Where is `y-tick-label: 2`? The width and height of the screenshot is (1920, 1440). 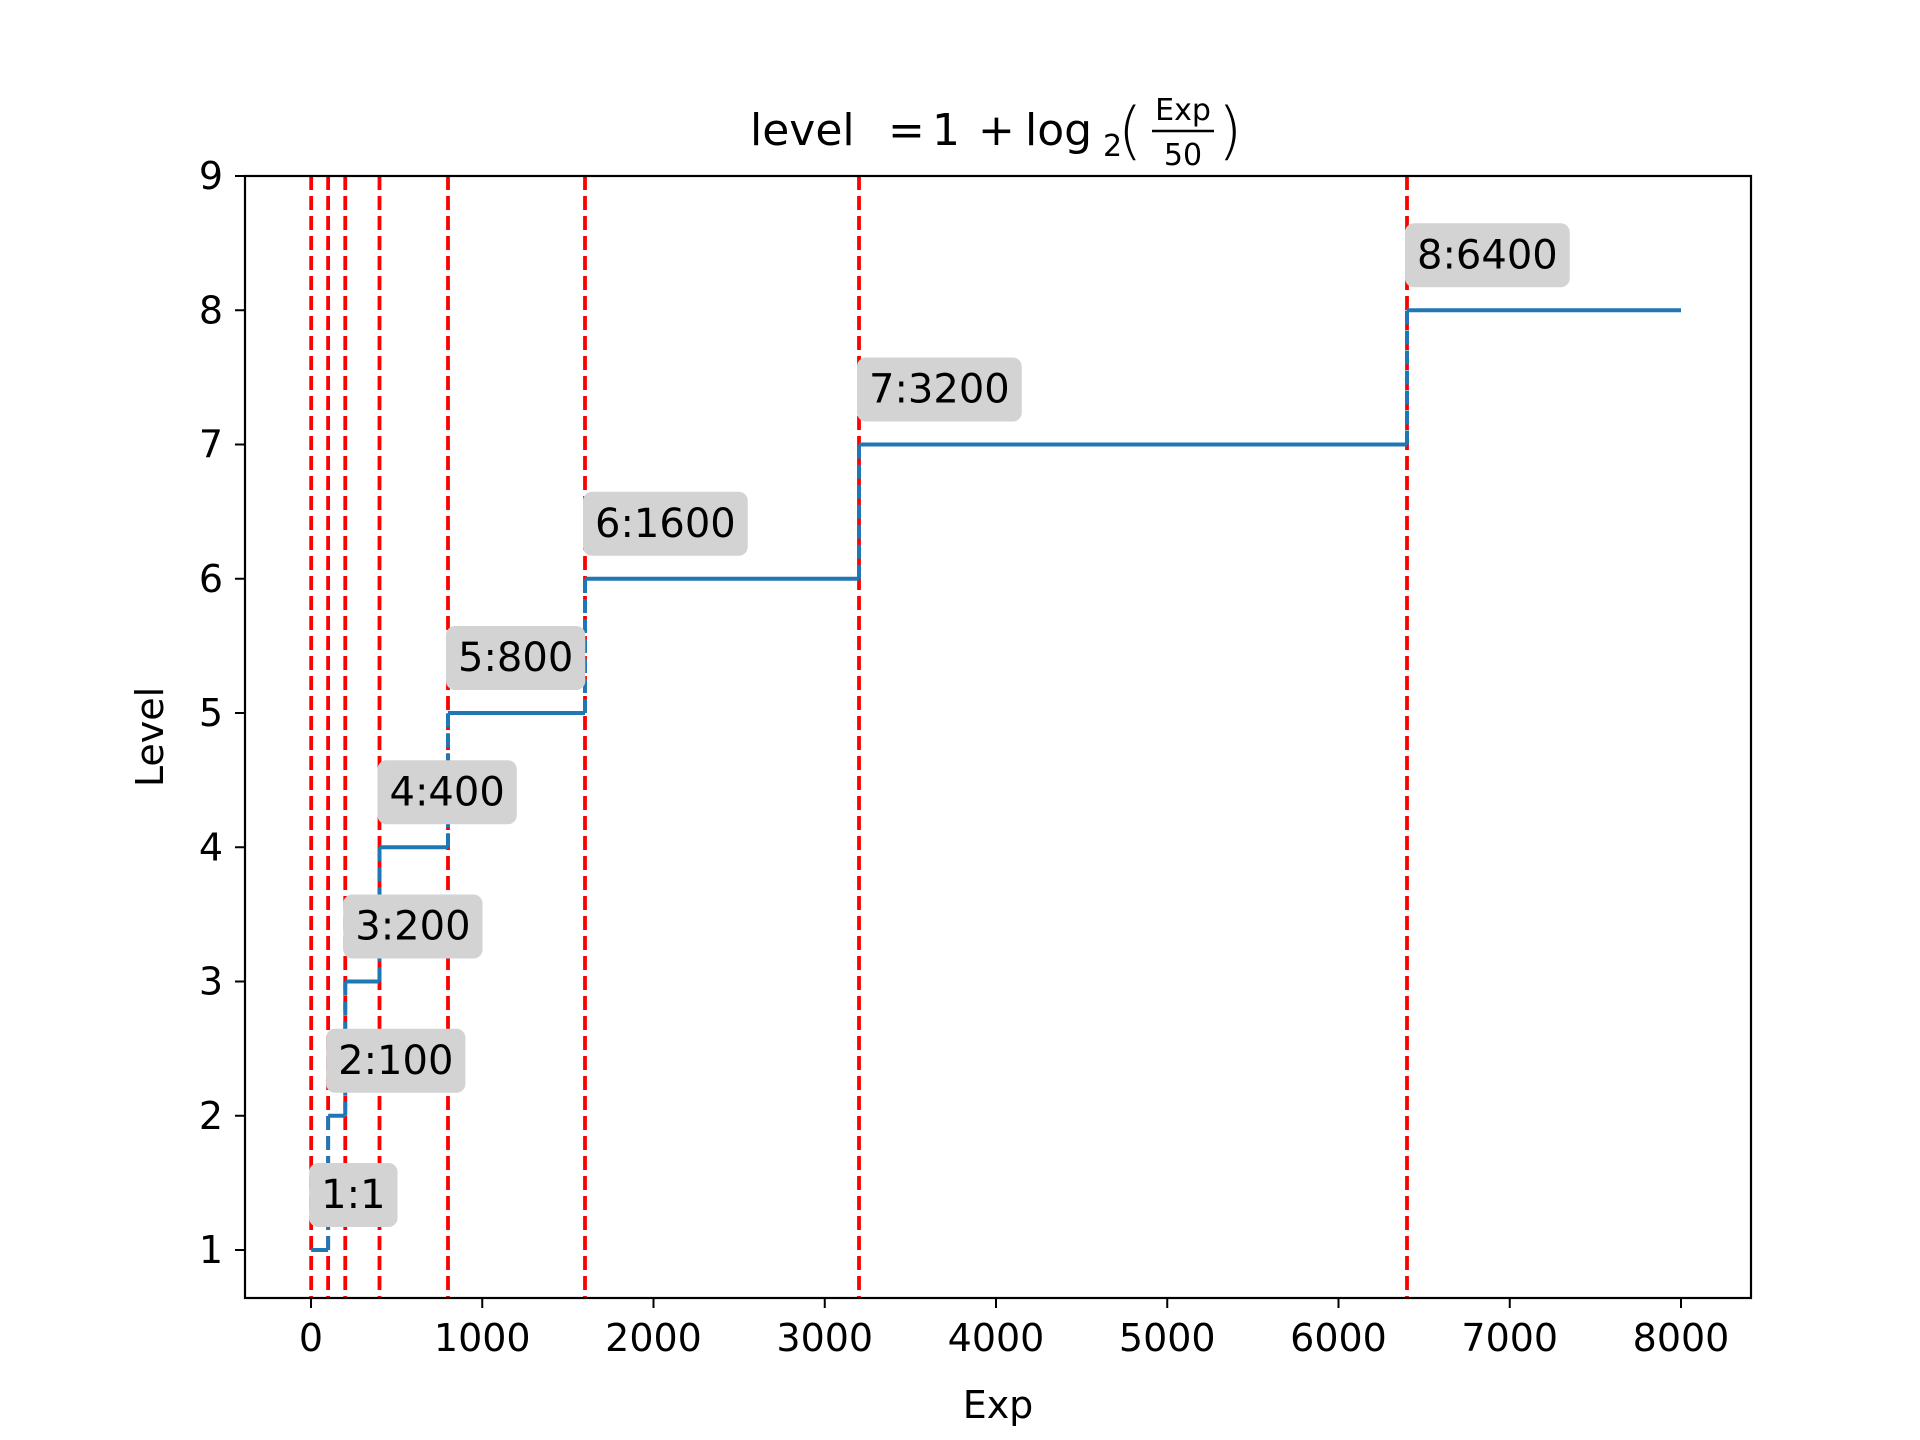 y-tick-label: 2 is located at coordinates (211, 1116).